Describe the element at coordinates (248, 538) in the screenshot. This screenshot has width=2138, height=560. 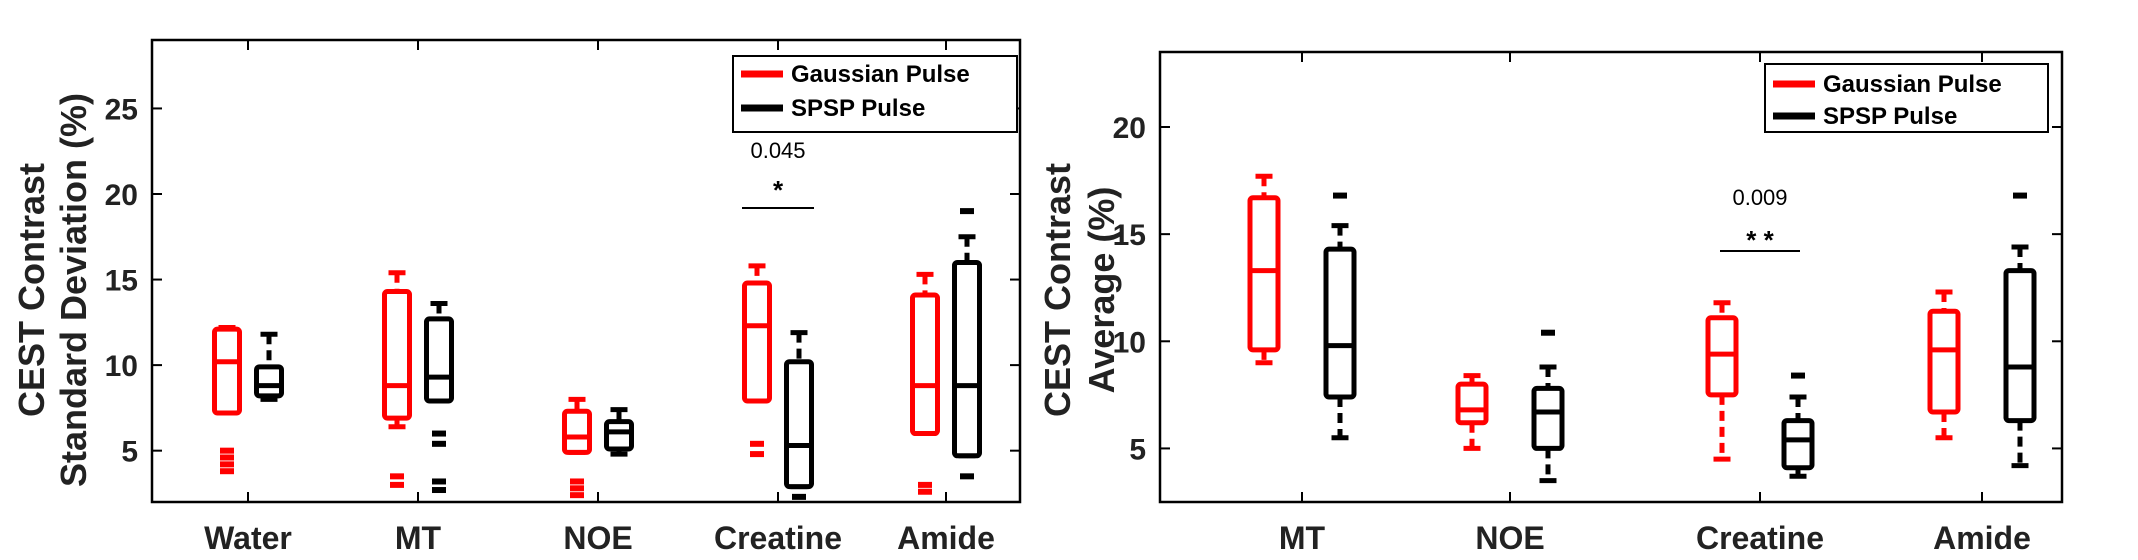
I see `x-category-label: Water` at that location.